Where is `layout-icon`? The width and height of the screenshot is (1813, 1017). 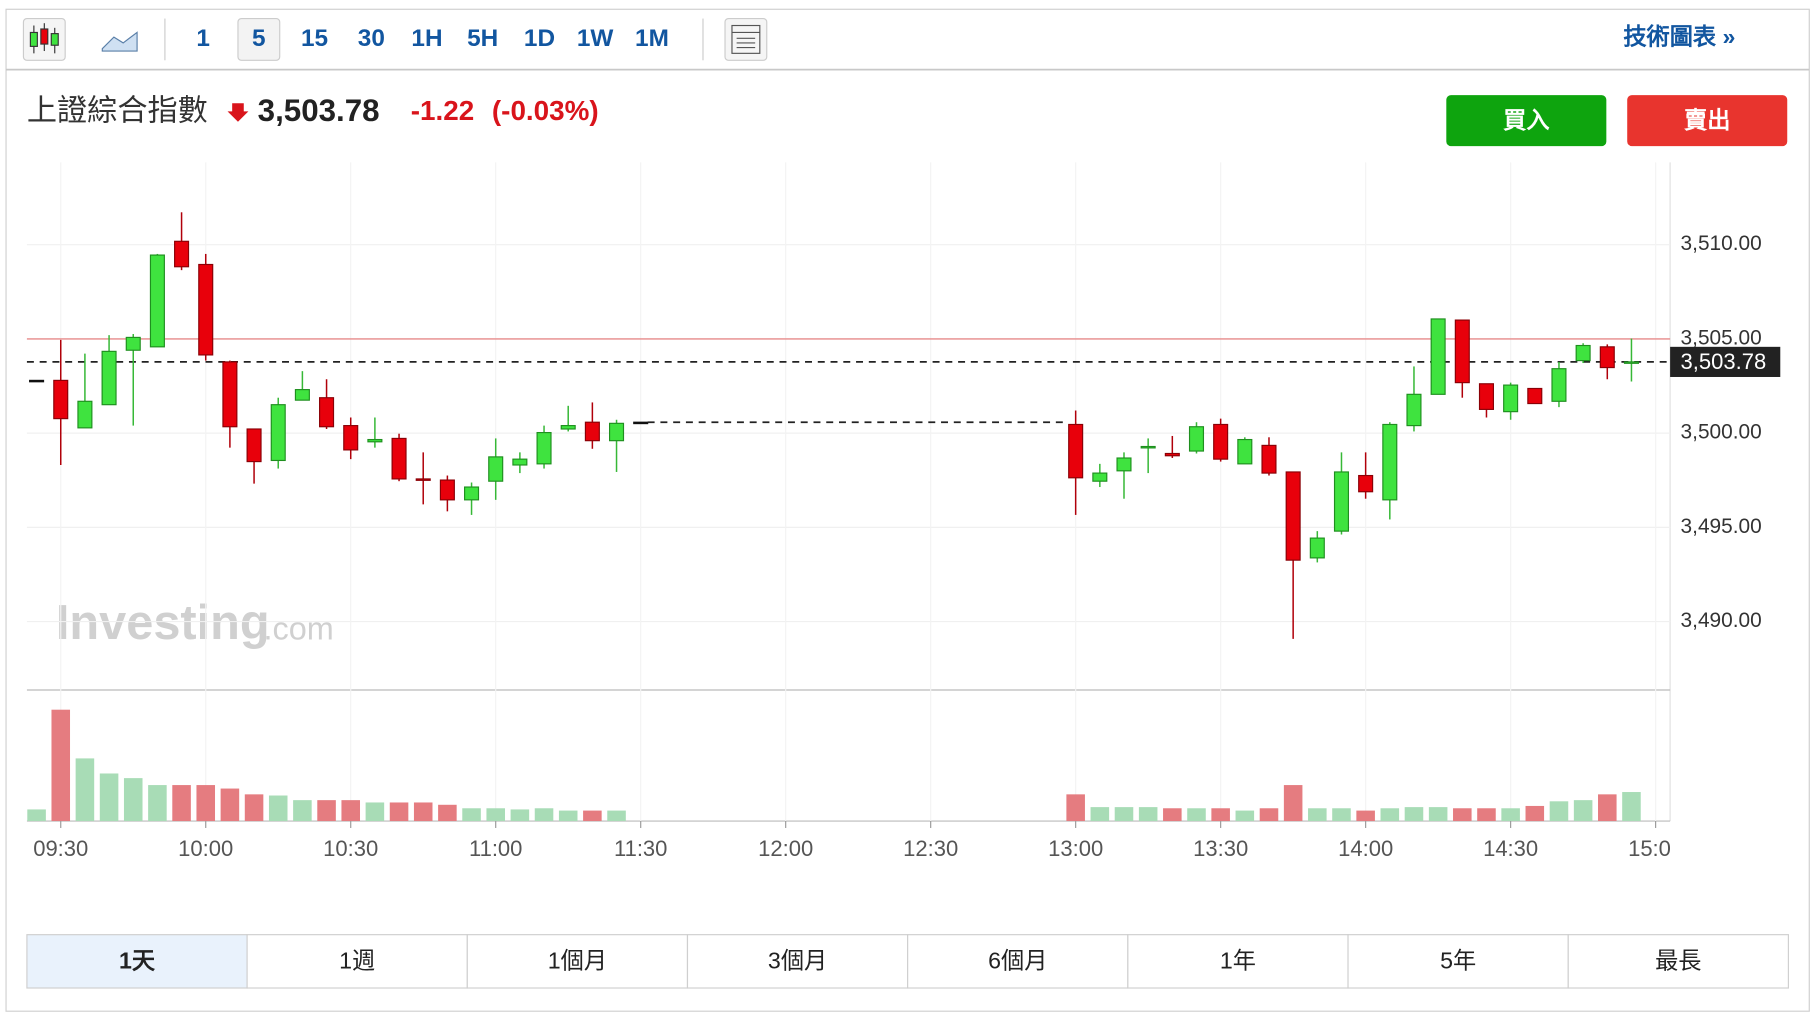
layout-icon is located at coordinates (746, 39).